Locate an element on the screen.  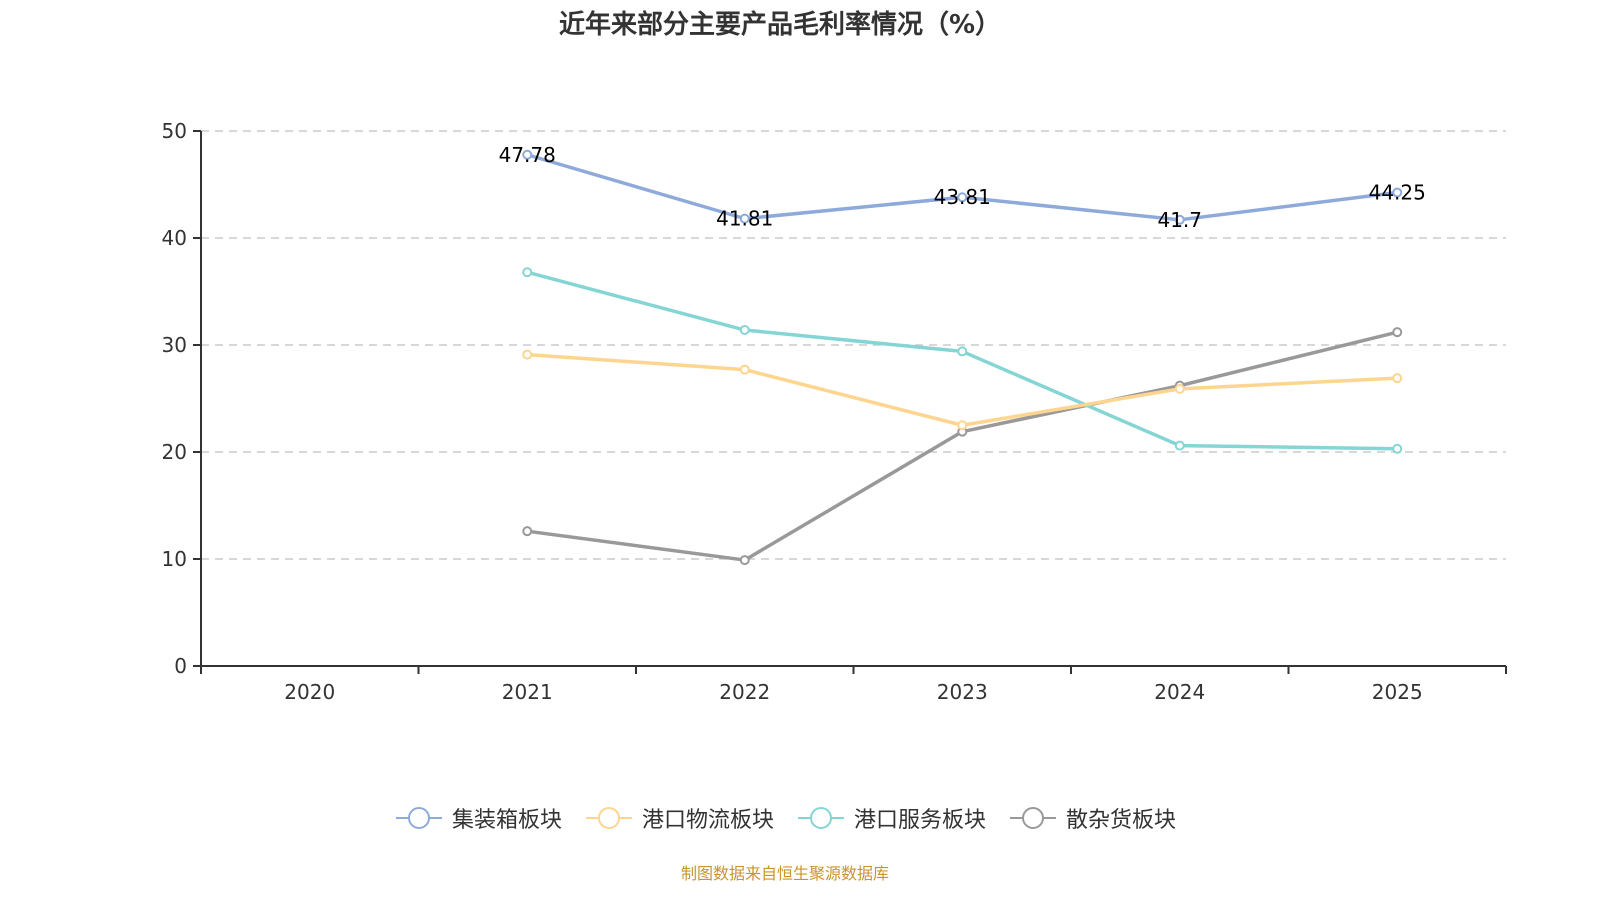
legend-item: 散杂货板块 is located at coordinates (1092, 818).